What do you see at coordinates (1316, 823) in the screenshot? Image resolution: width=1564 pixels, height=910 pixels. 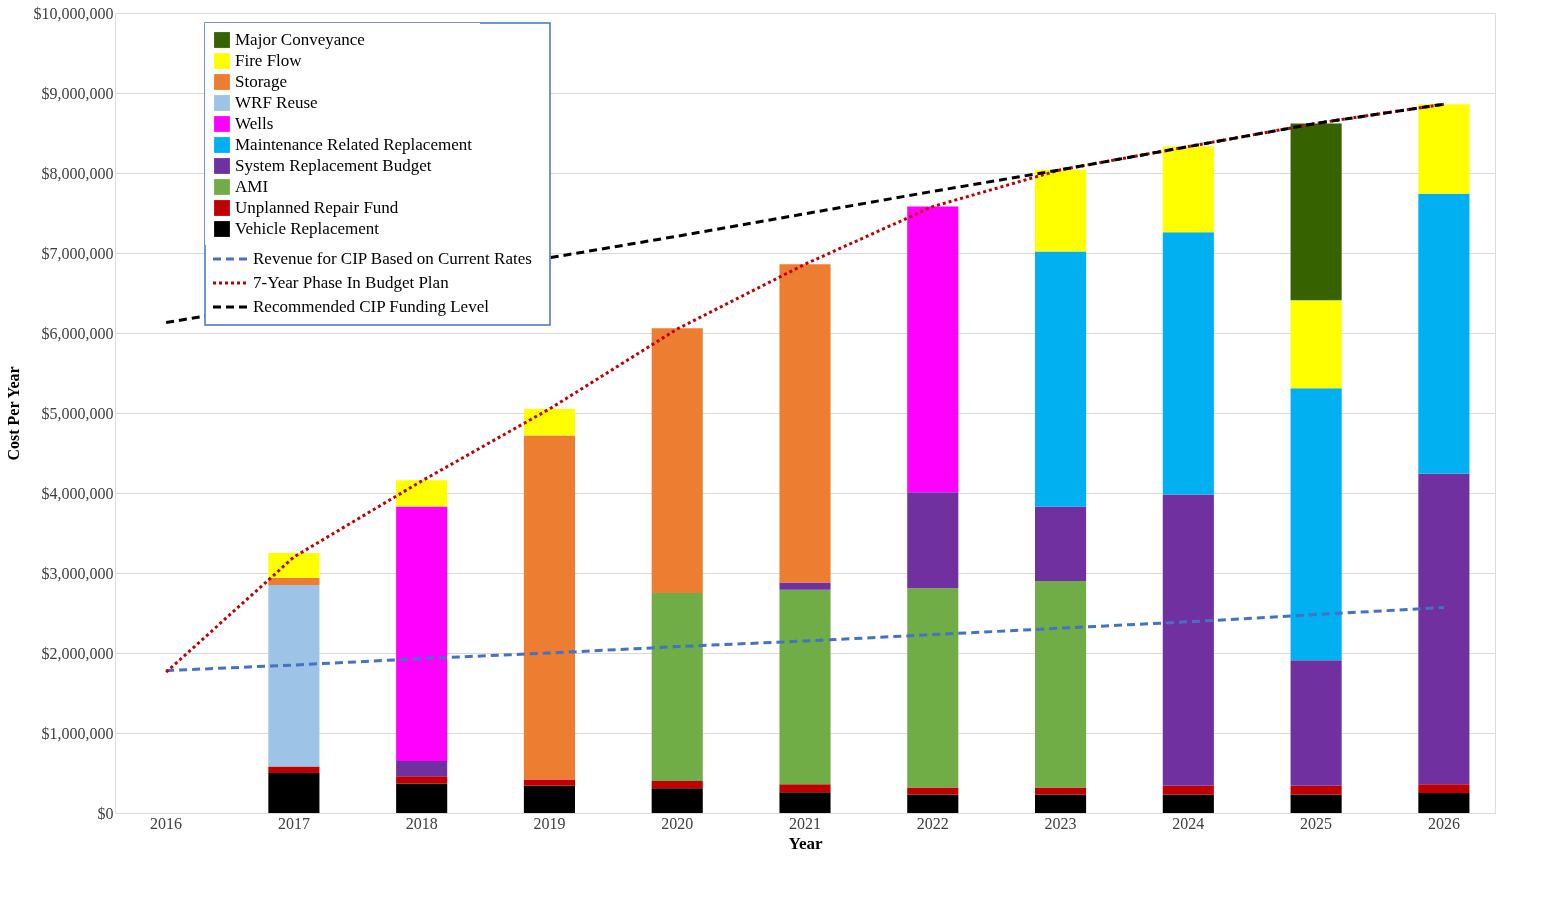 I see `x-tick-label: 2025` at bounding box center [1316, 823].